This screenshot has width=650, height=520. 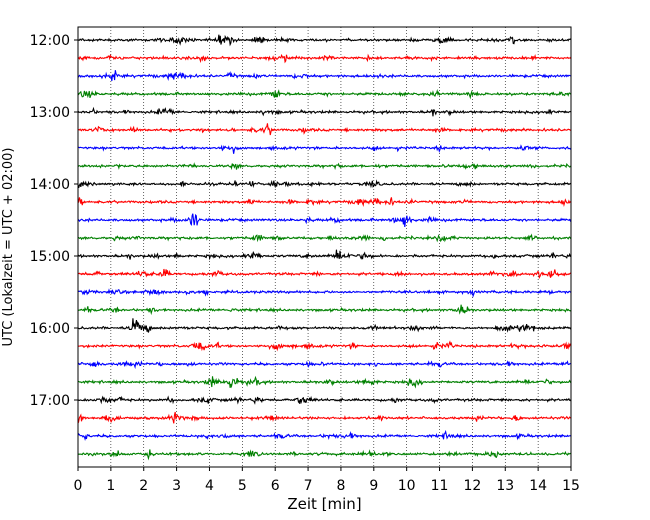 What do you see at coordinates (54, 221) in the screenshot?
I see `y-axis-ticks: 12:00 13:00 14:00 15:00 16:00 17:00` at bounding box center [54, 221].